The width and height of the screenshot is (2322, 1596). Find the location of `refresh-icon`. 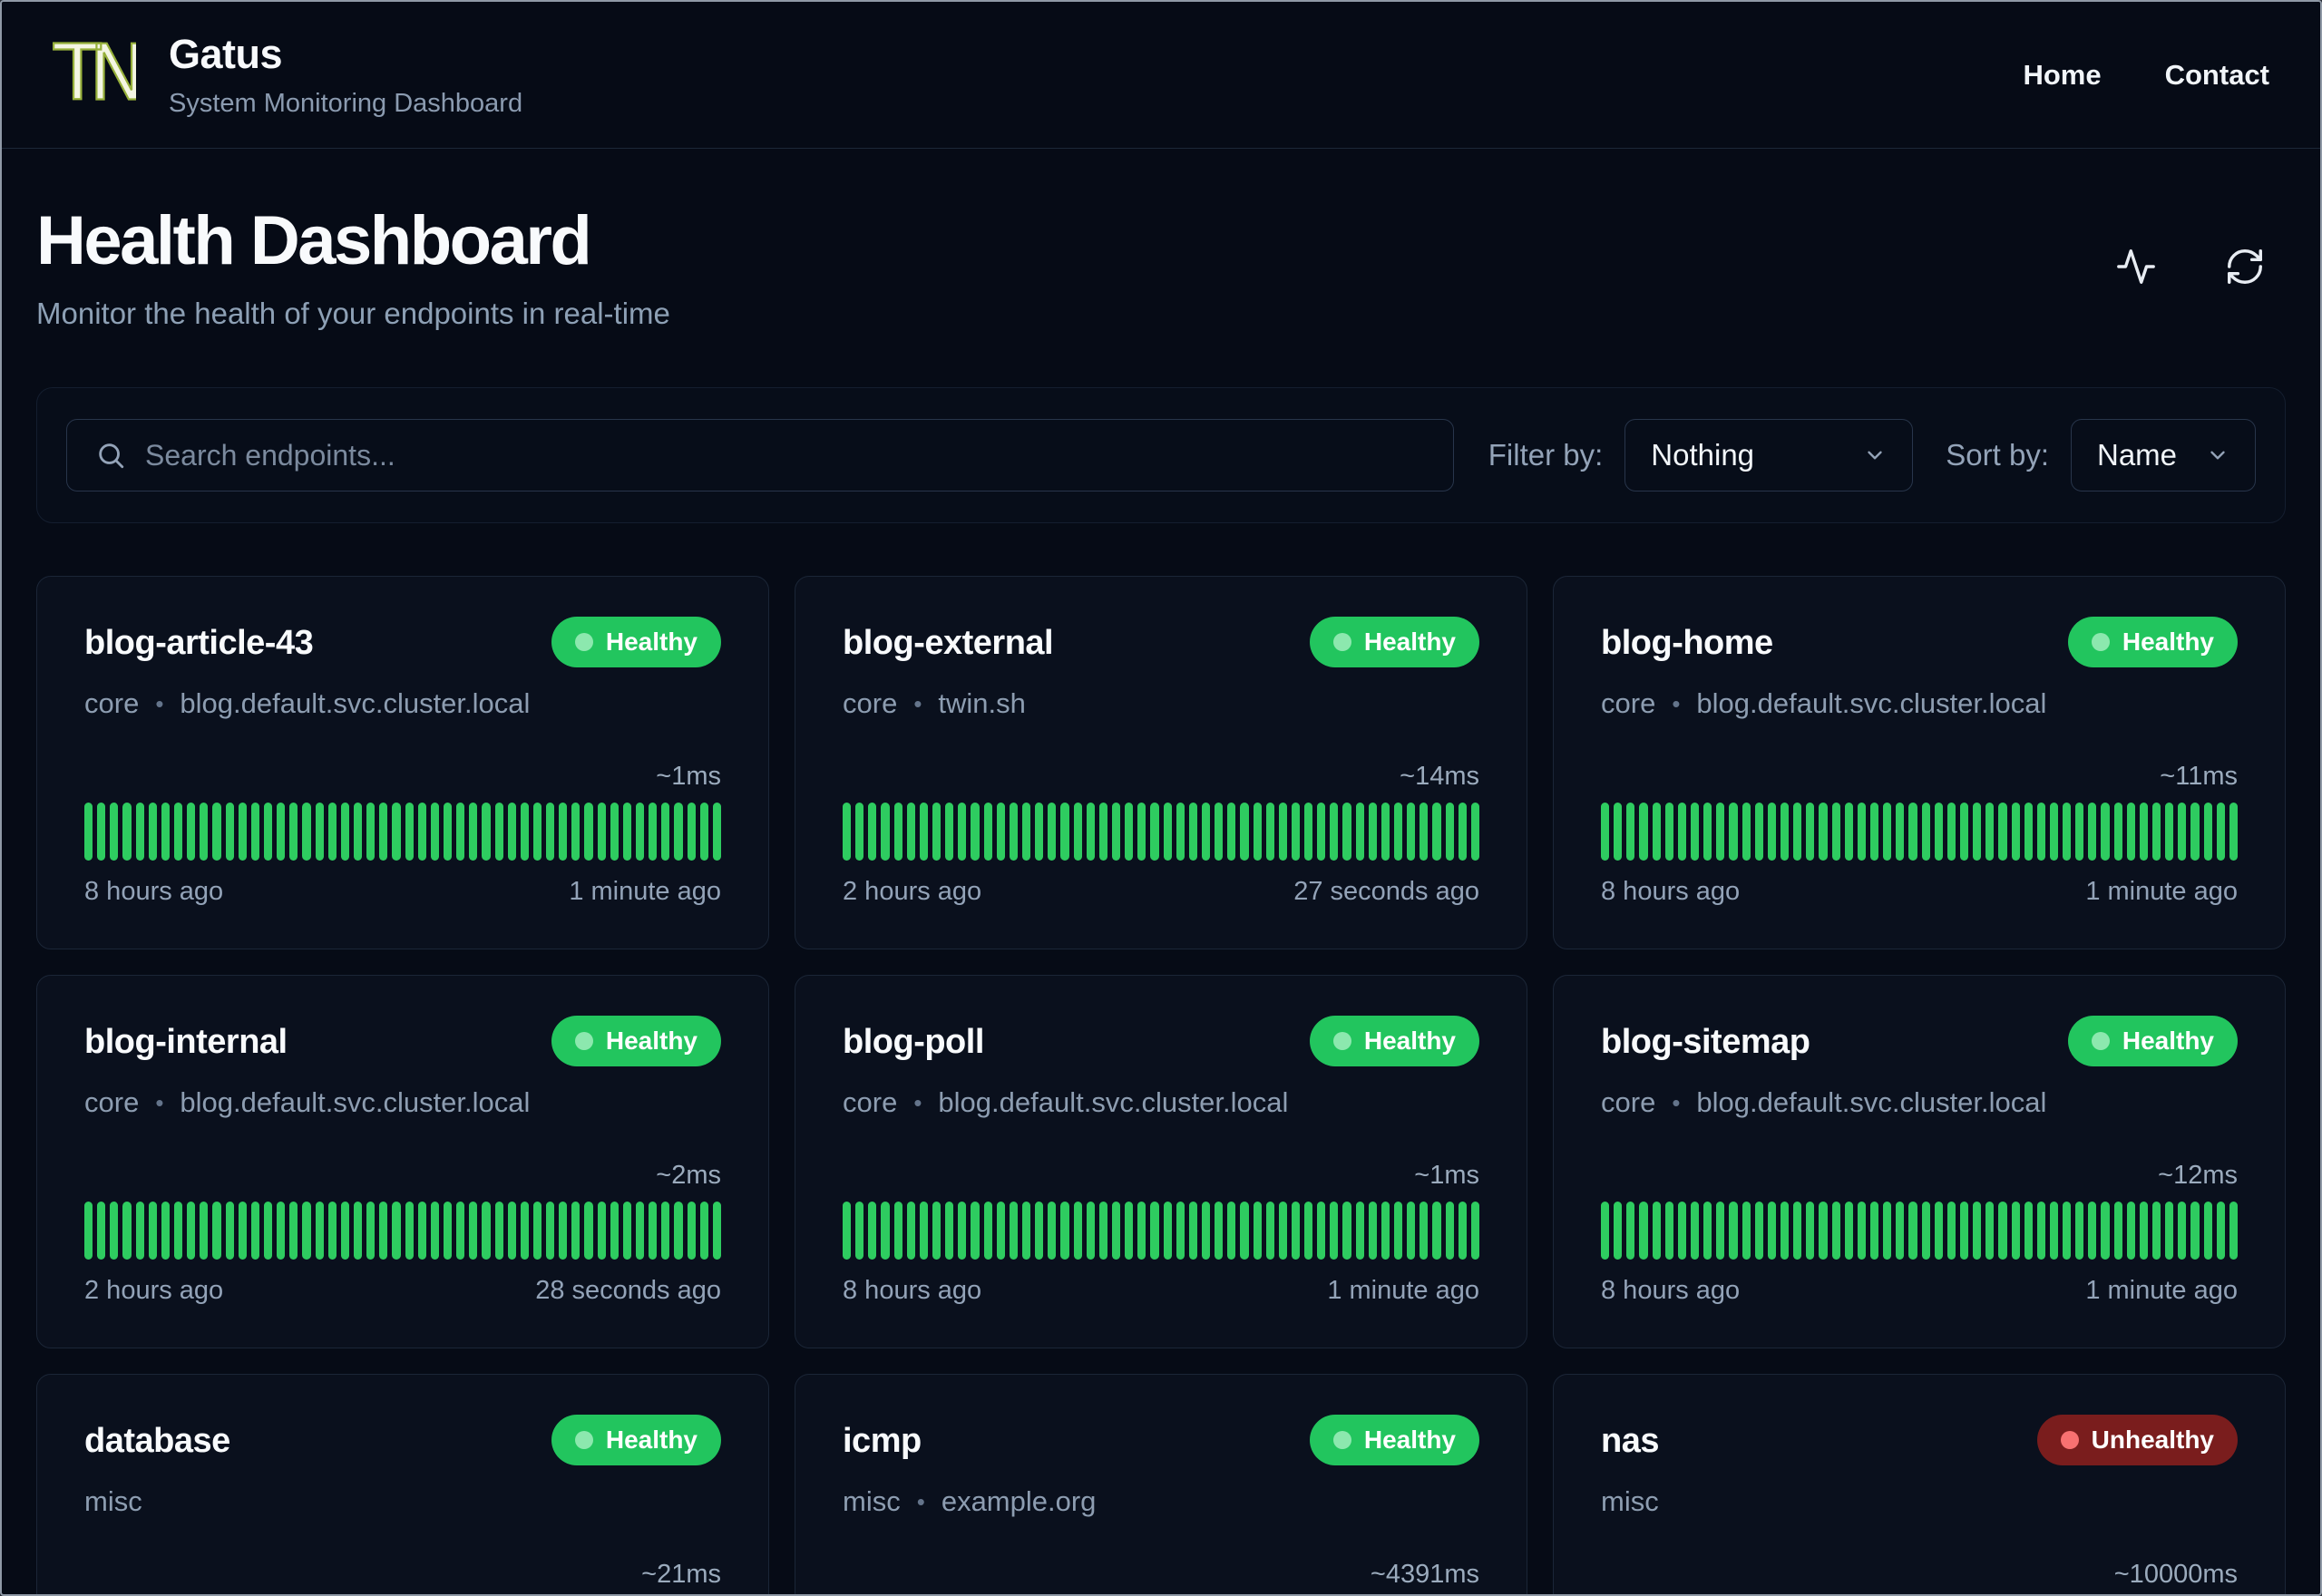

refresh-icon is located at coordinates (2245, 266).